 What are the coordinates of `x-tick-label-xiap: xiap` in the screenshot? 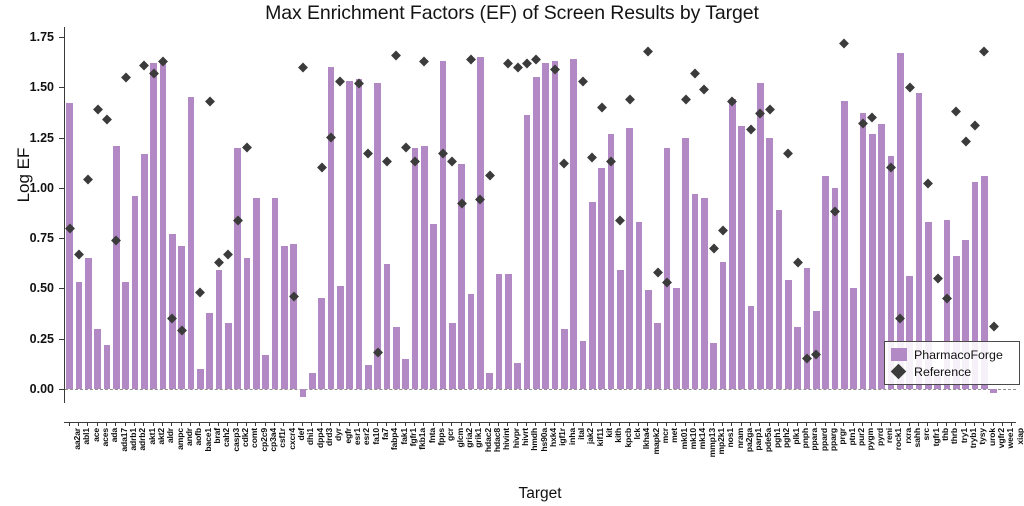 It's located at (1019, 436).